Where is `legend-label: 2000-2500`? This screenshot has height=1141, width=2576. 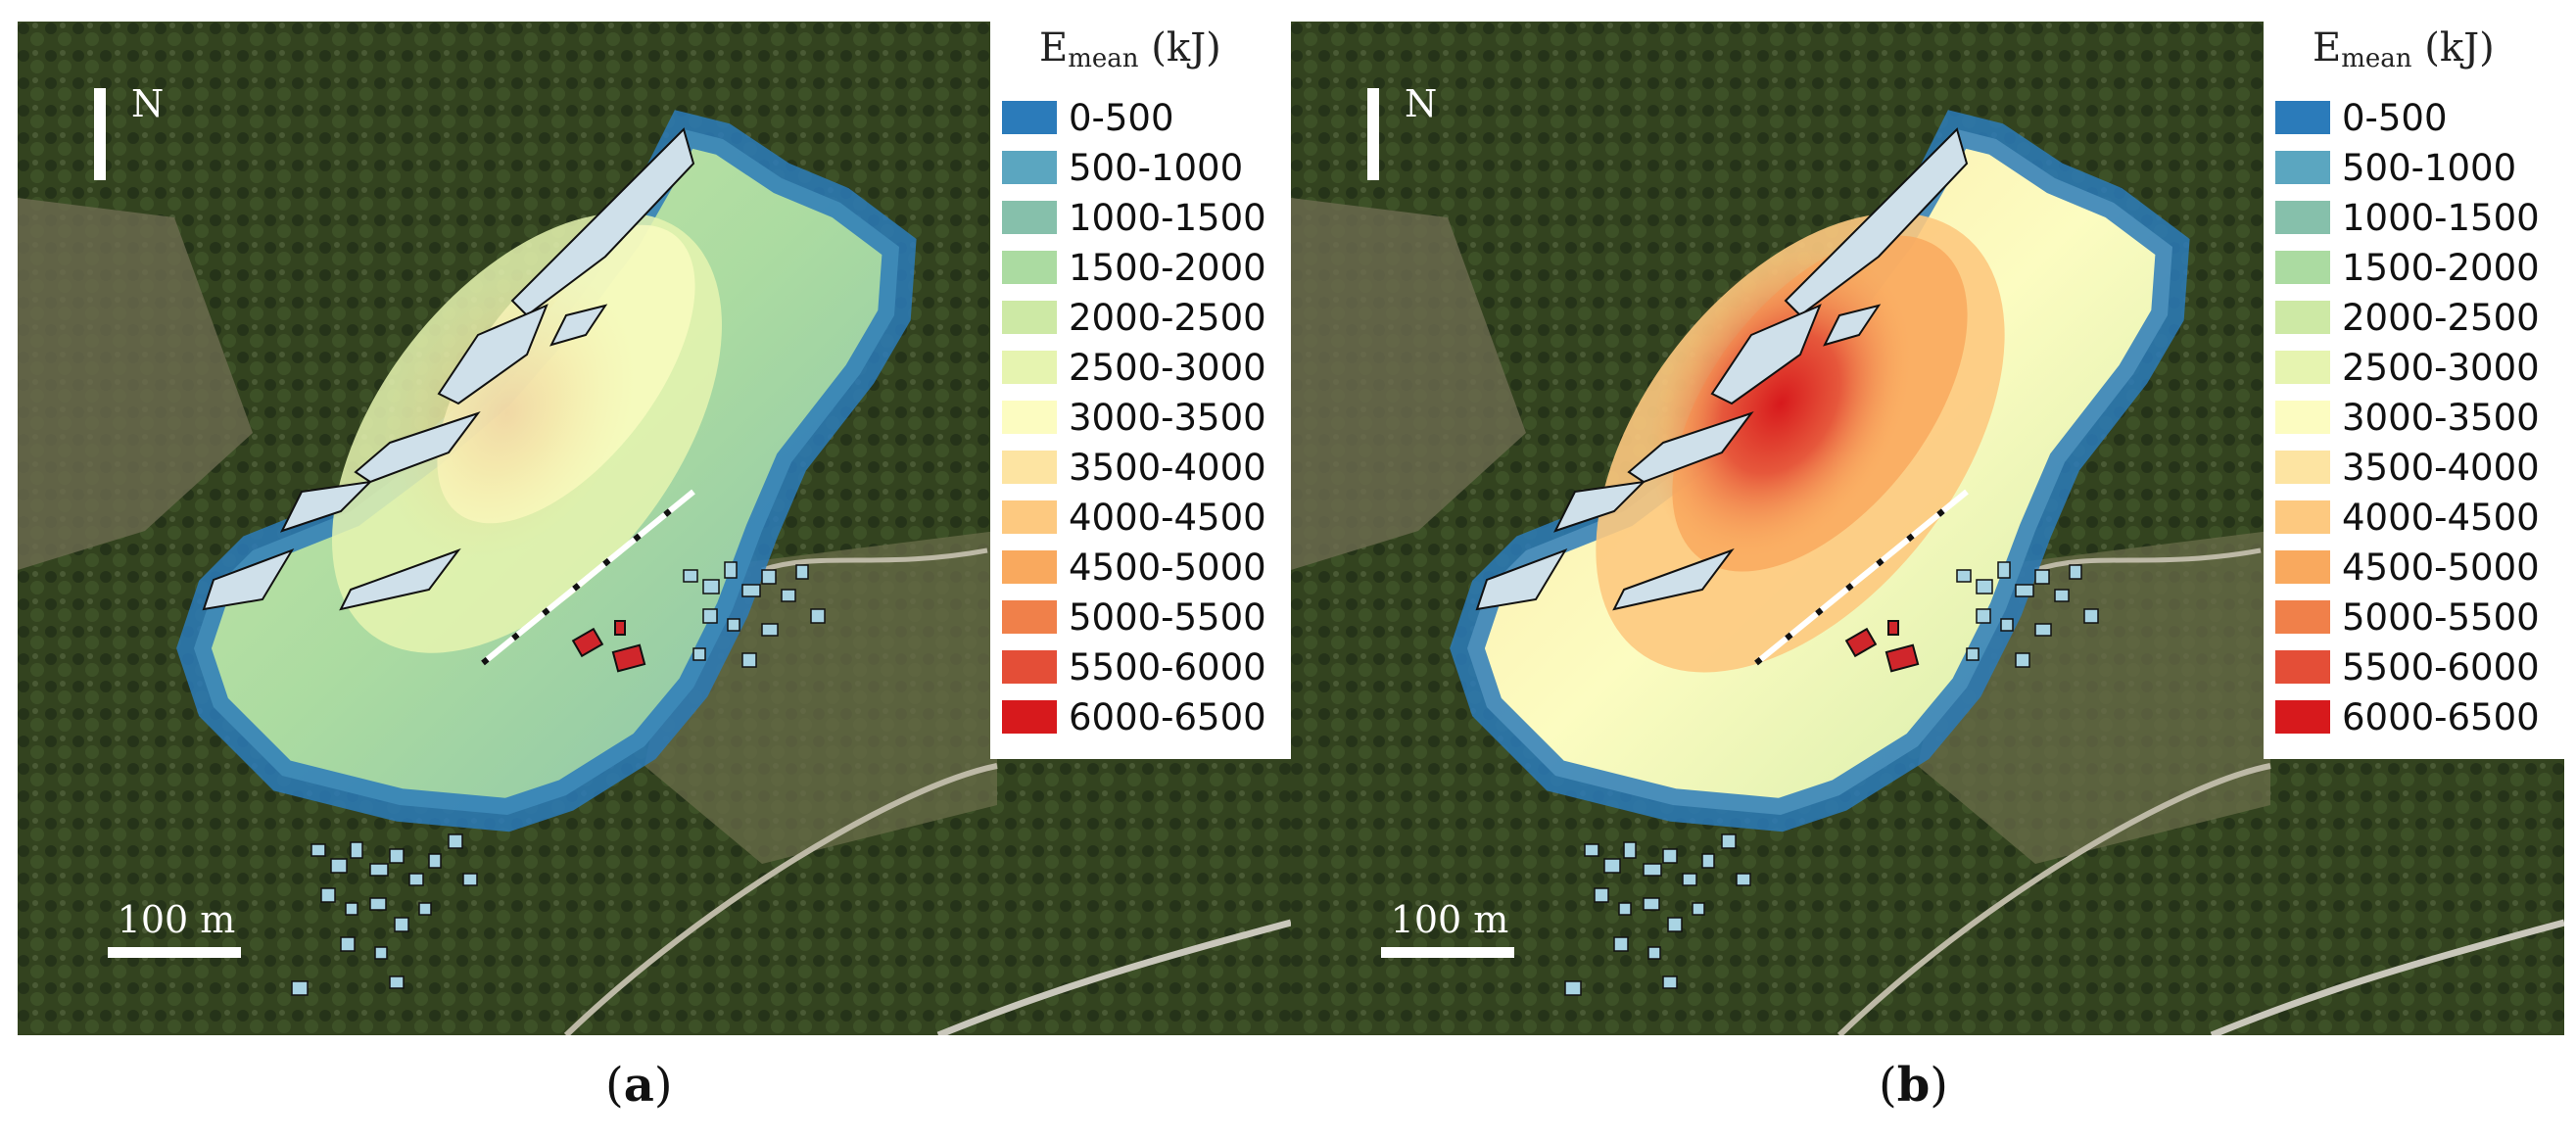 legend-label: 2000-2500 is located at coordinates (2441, 317).